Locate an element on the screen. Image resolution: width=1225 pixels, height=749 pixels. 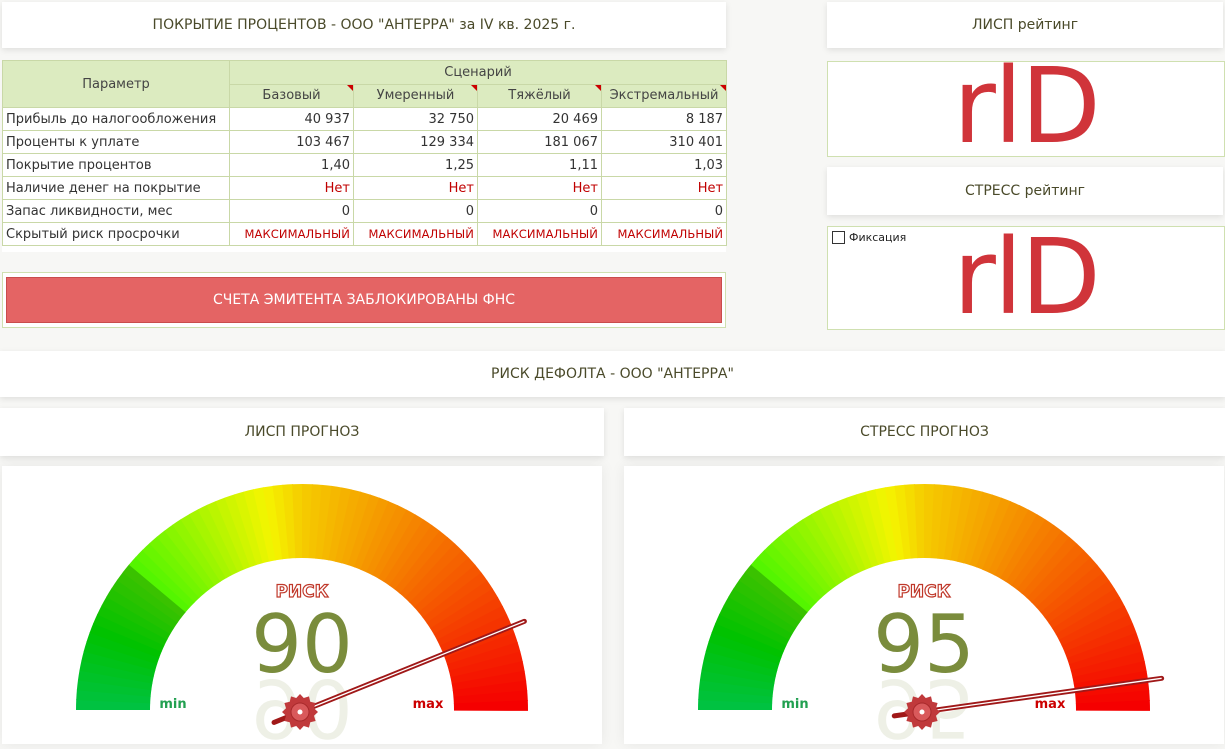
scenario-header-base: Базовый is located at coordinates (291, 95).